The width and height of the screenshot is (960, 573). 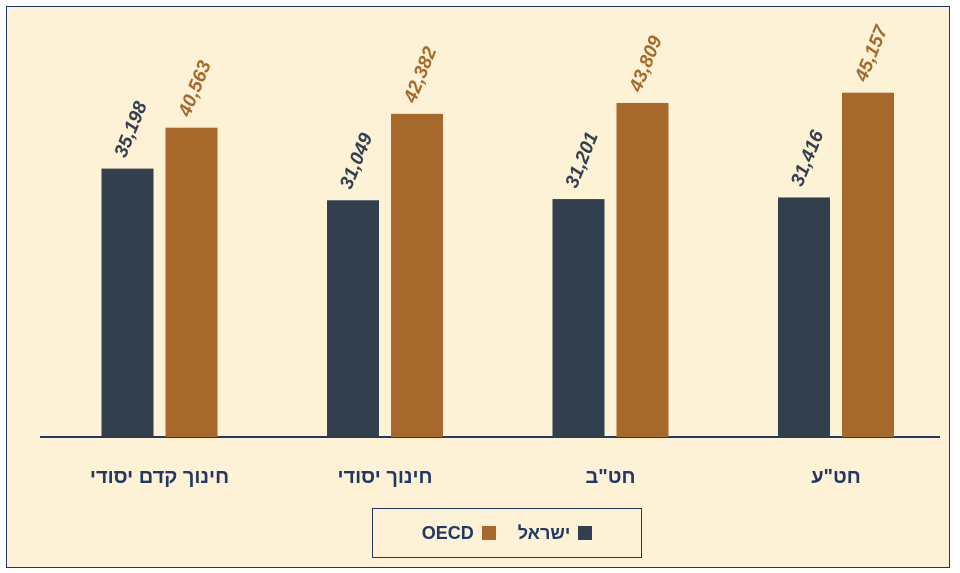 I want to click on value-label-oecd-0: 40,563, so click(x=195, y=88).